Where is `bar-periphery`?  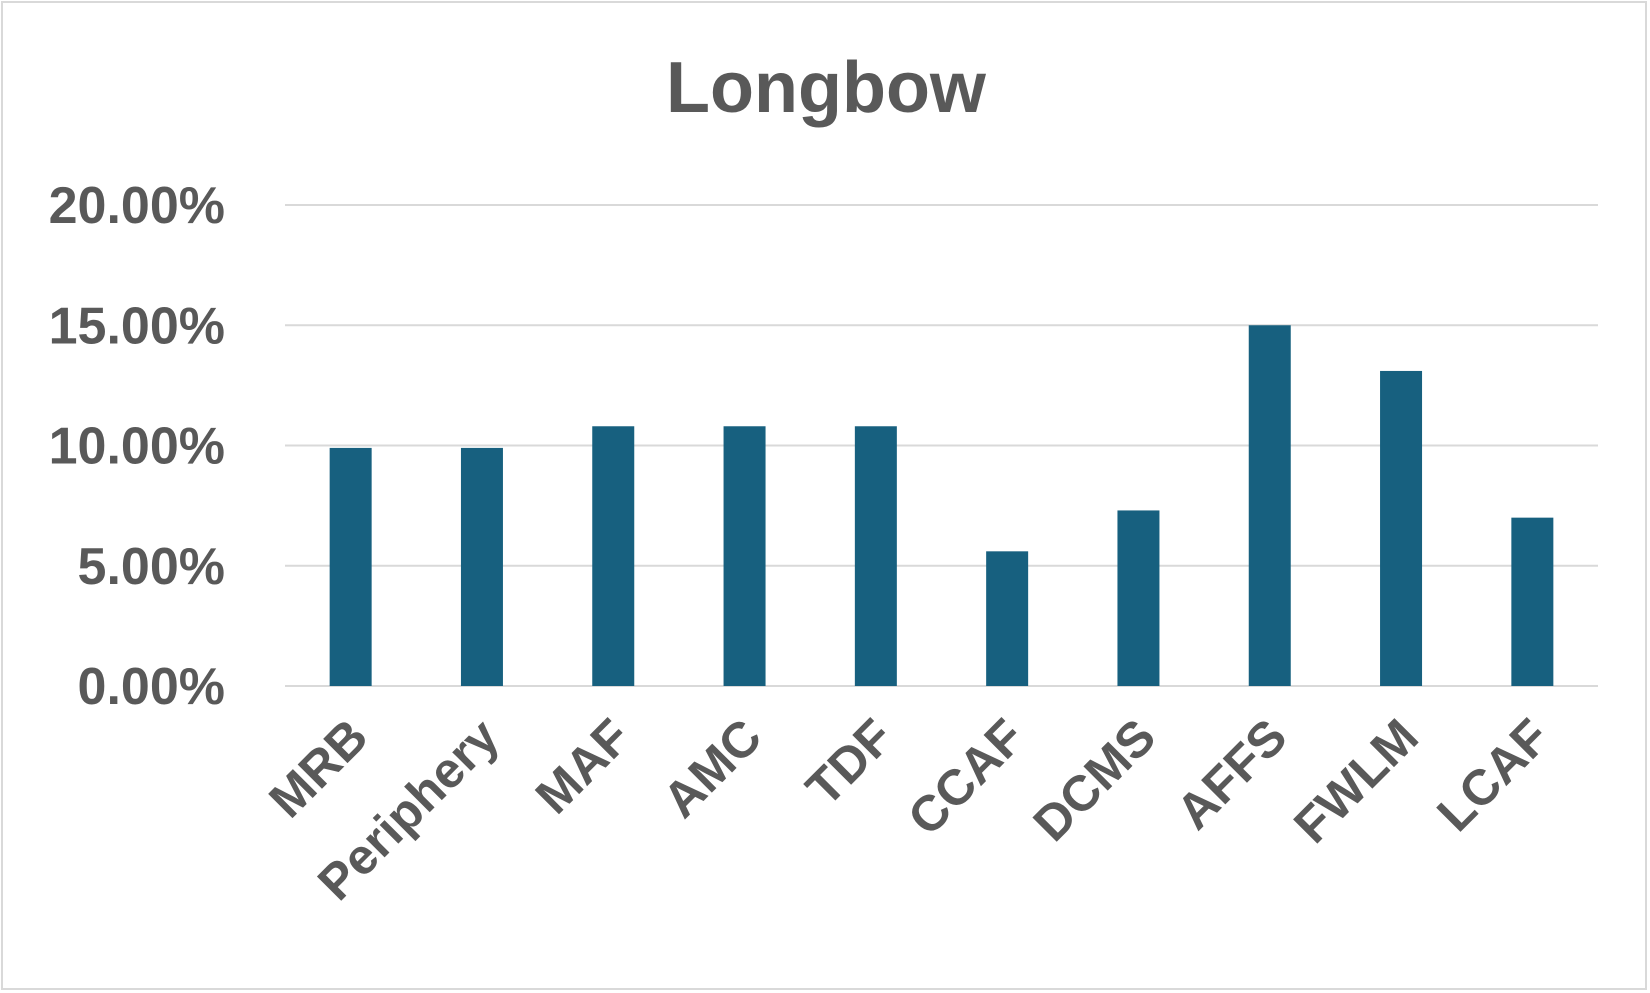 bar-periphery is located at coordinates (481, 566).